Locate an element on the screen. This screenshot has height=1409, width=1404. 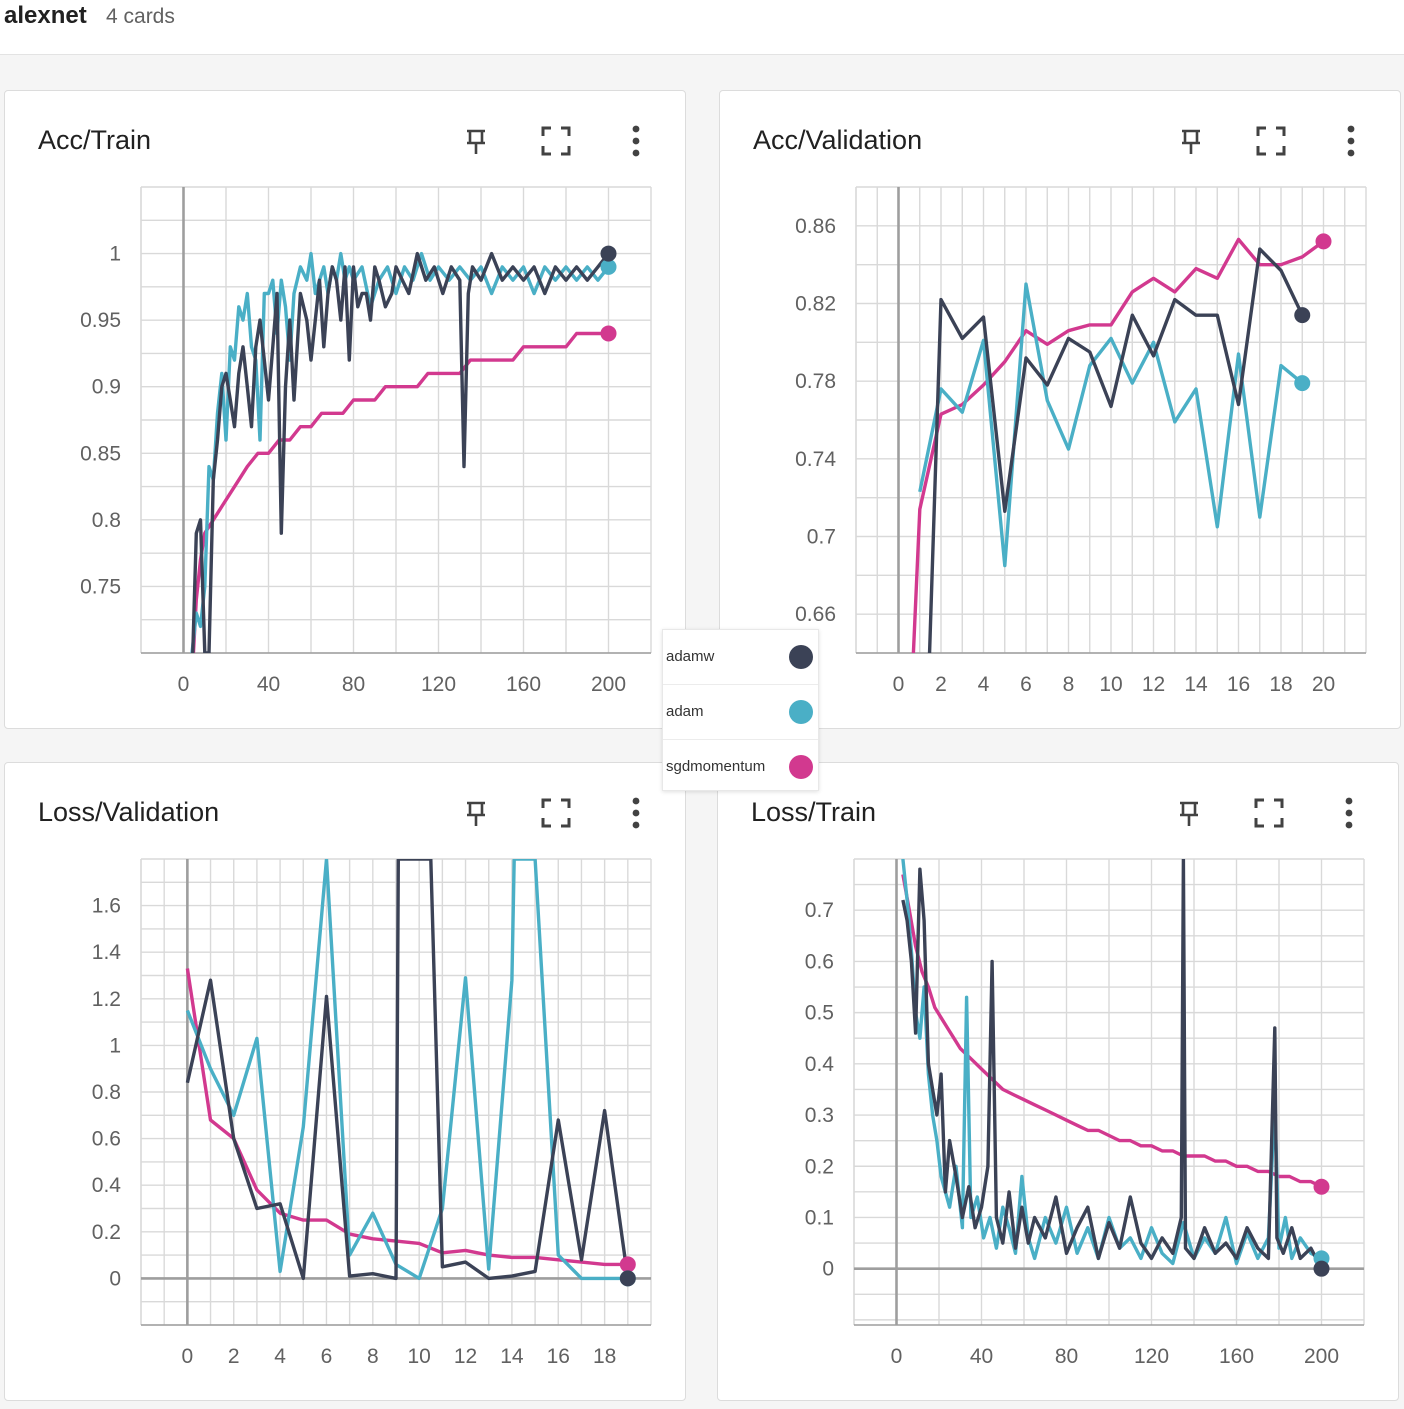
y-tick-label: 0.85 is located at coordinates (100, 453).